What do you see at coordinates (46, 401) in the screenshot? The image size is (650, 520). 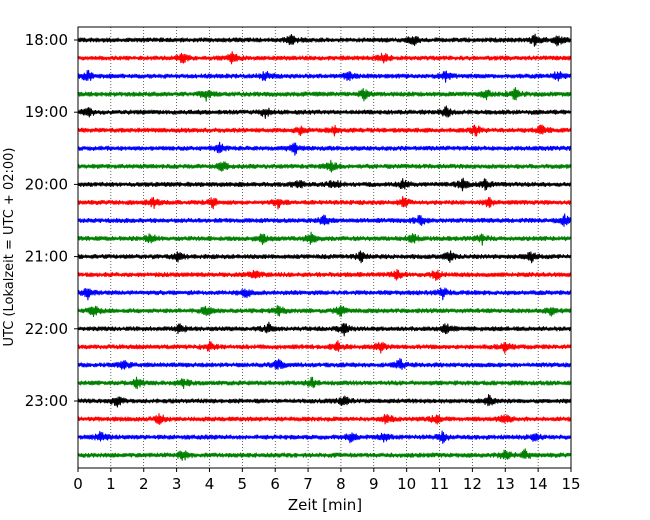 I see `y-tick-label: 23:00` at bounding box center [46, 401].